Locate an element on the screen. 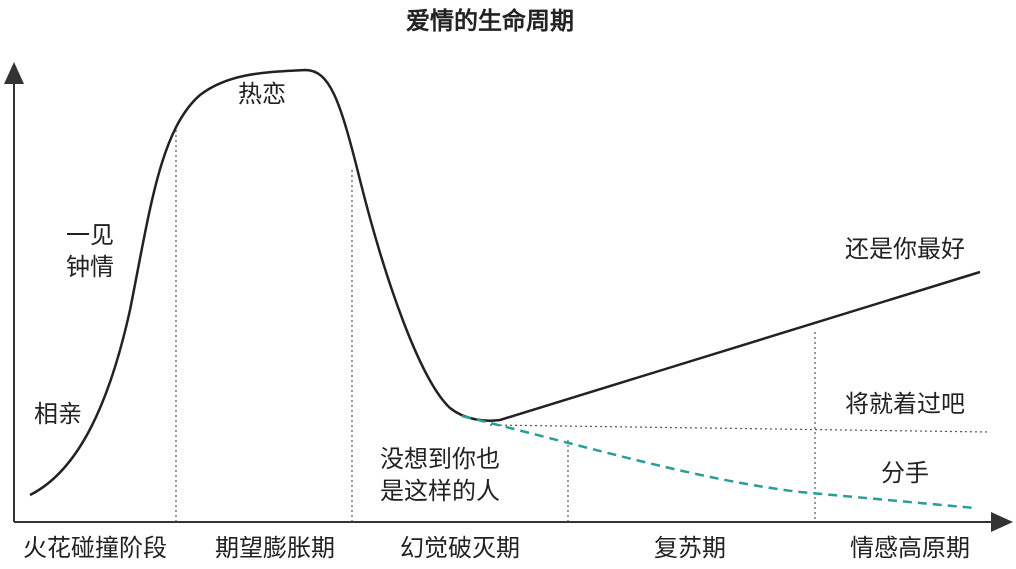 This screenshot has width=1016, height=569. label: 分手 is located at coordinates (905, 473).